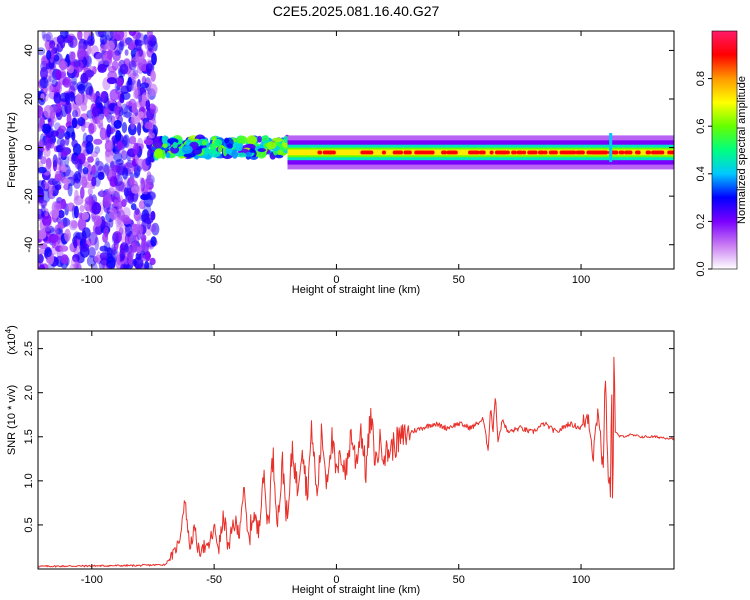 This screenshot has height=600, width=750. I want to click on snr-x-axis-label: Height of straight line (km), so click(356, 590).